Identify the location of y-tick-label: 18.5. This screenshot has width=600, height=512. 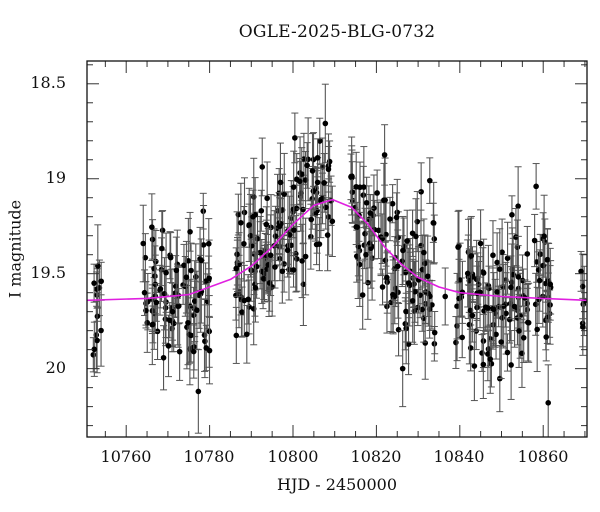
(48, 82).